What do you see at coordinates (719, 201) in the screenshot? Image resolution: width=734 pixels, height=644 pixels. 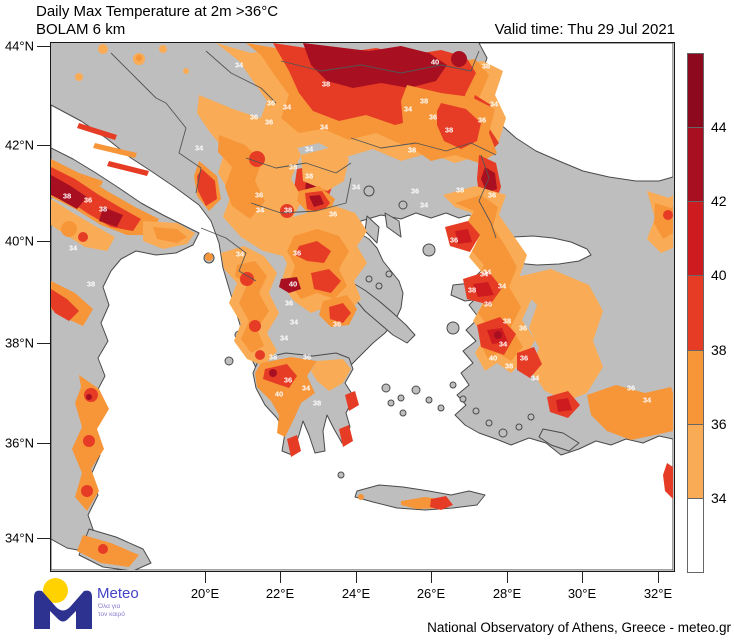 I see `colorbar-tick-label: 42` at bounding box center [719, 201].